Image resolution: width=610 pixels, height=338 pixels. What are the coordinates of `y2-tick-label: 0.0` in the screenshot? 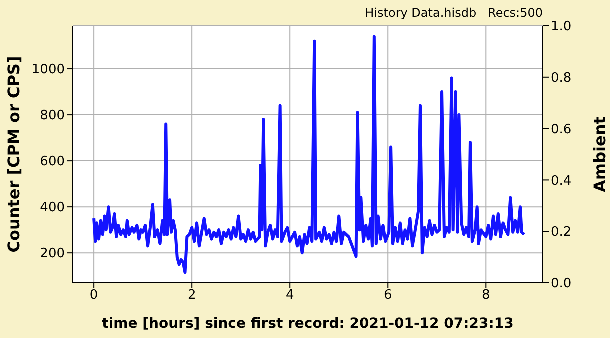 It's located at (561, 284).